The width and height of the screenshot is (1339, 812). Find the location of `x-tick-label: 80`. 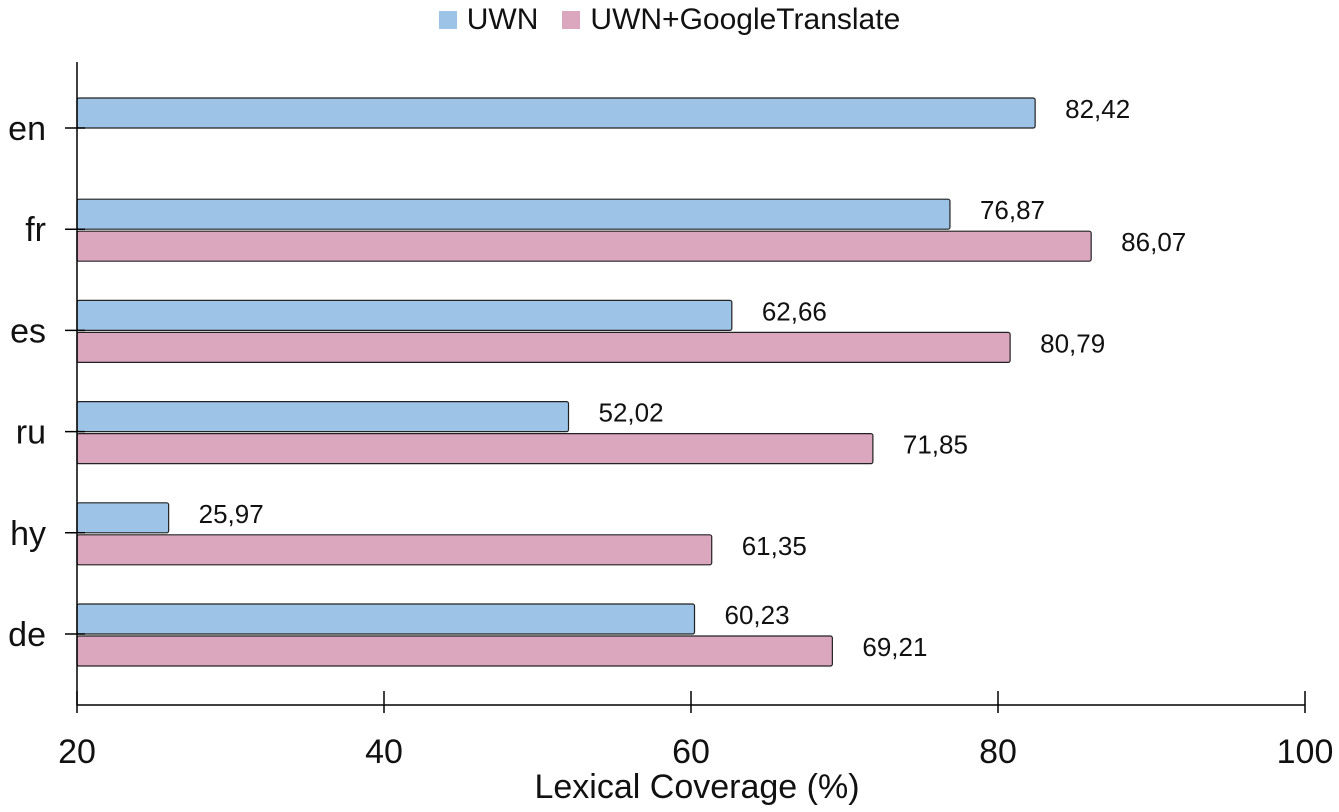

x-tick-label: 80 is located at coordinates (998, 752).